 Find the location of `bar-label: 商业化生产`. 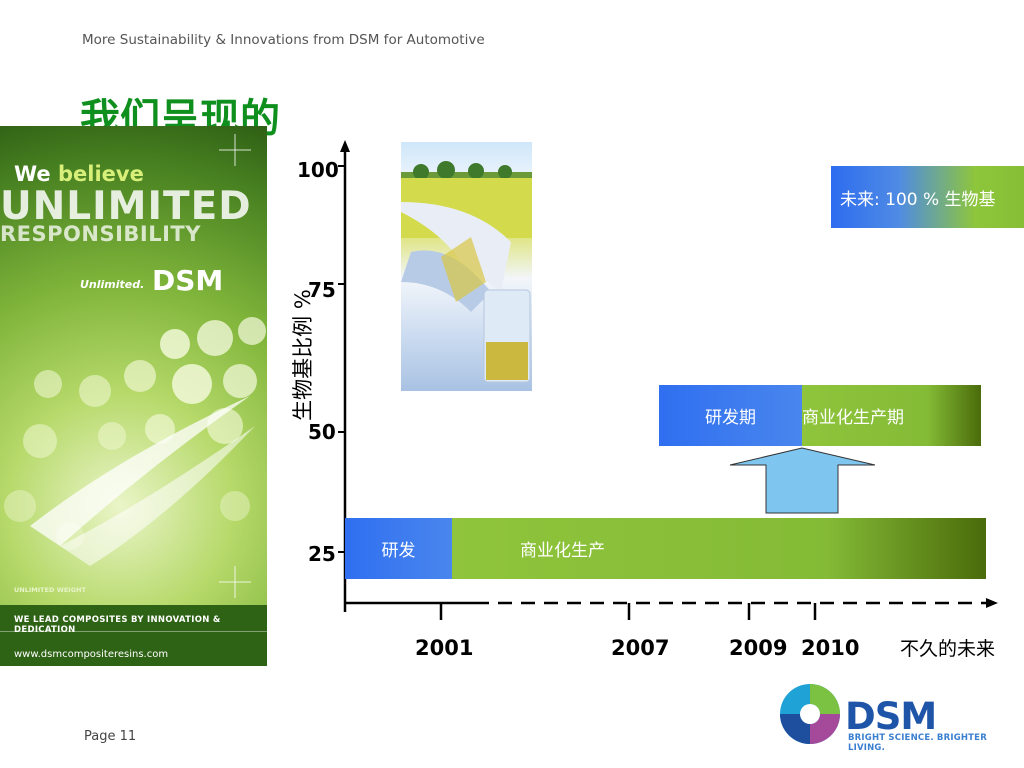

bar-label: 商业化生产 is located at coordinates (562, 551).